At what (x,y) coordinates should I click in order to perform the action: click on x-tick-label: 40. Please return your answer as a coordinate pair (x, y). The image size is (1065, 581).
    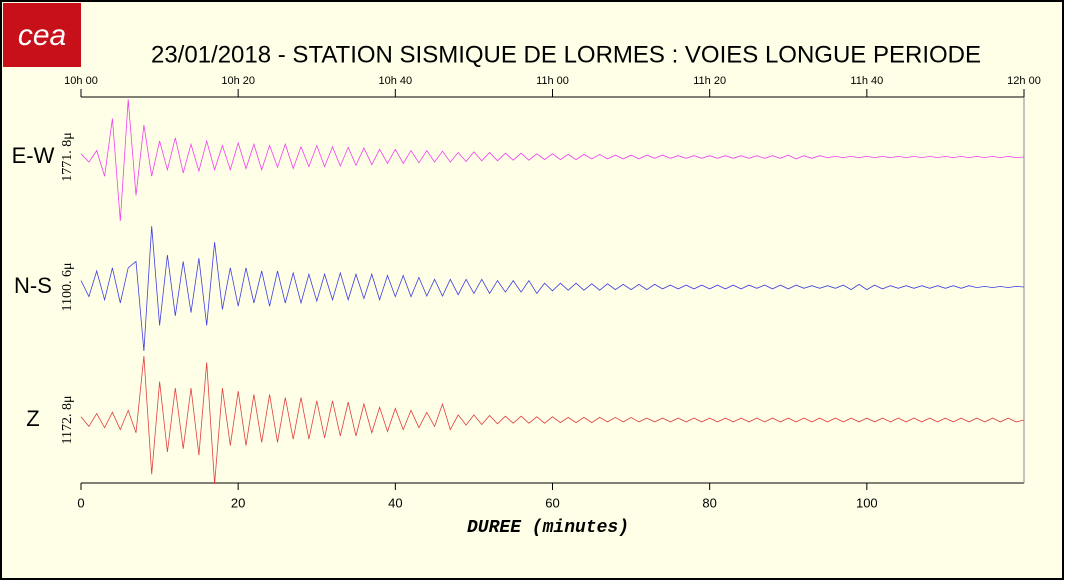
    Looking at the image, I should click on (395, 502).